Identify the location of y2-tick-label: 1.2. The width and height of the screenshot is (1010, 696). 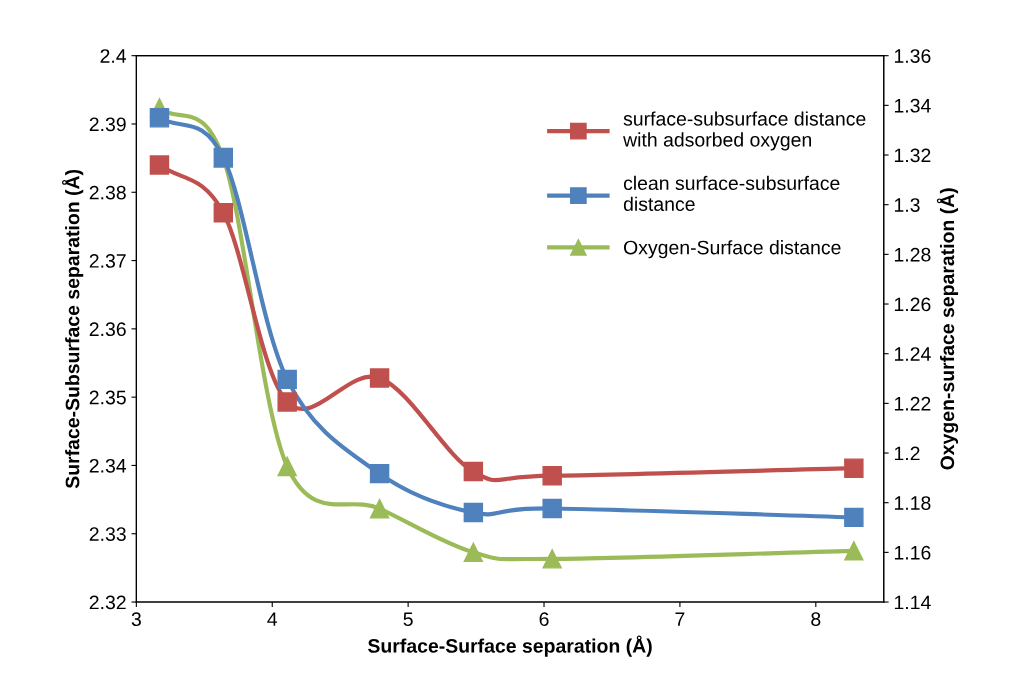
(907, 453).